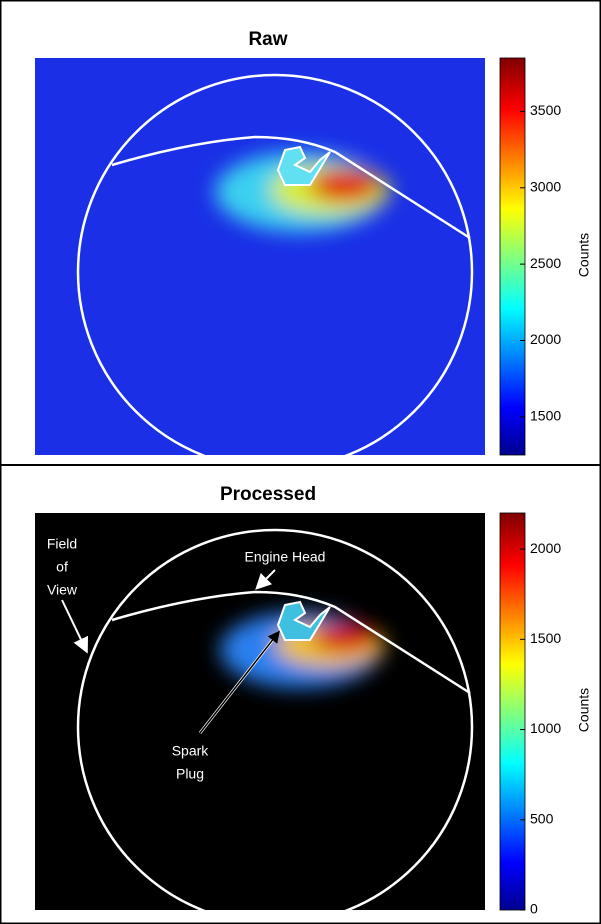 The width and height of the screenshot is (601, 924). Describe the element at coordinates (62, 590) in the screenshot. I see `annotation-field-of-view: View` at that location.